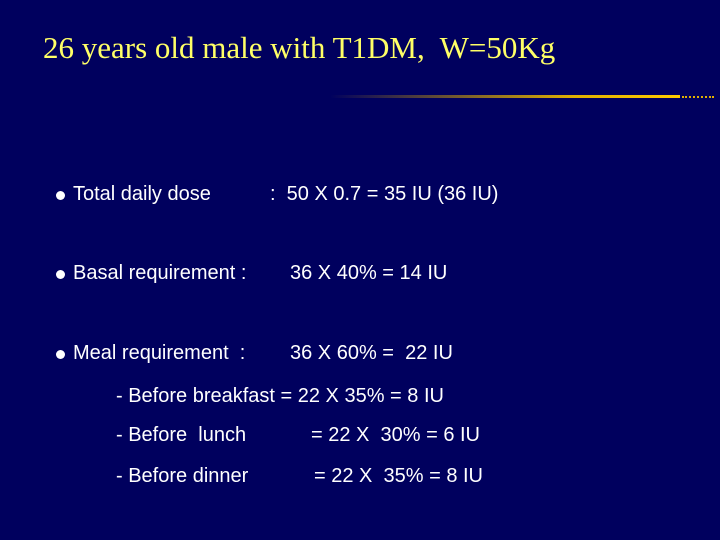 This screenshot has width=720, height=540. I want to click on title-dots, so click(698, 97).